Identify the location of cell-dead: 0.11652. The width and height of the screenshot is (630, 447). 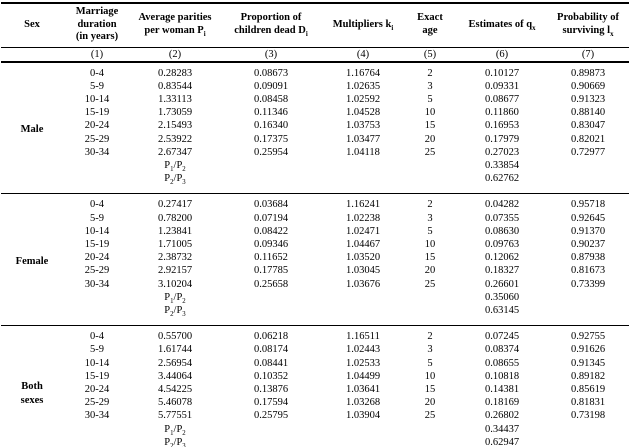
(271, 258).